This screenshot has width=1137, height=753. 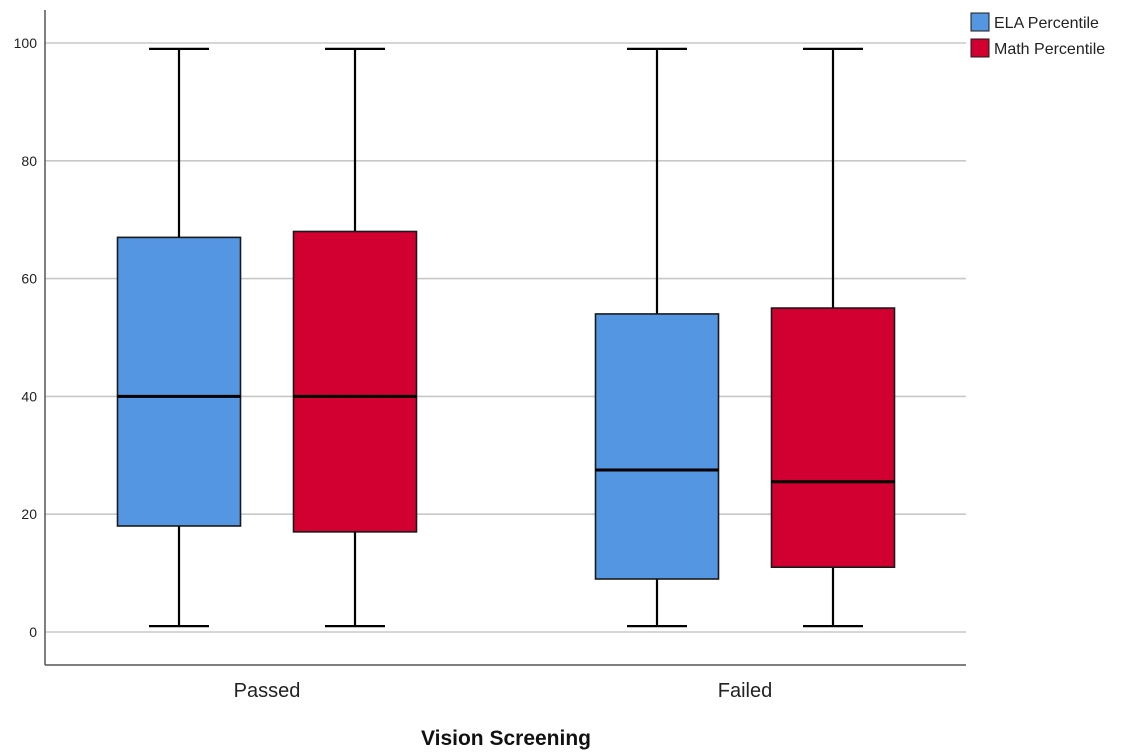 I want to click on y-tick-labels: 0 20 40 60 80 100, so click(x=26, y=337).